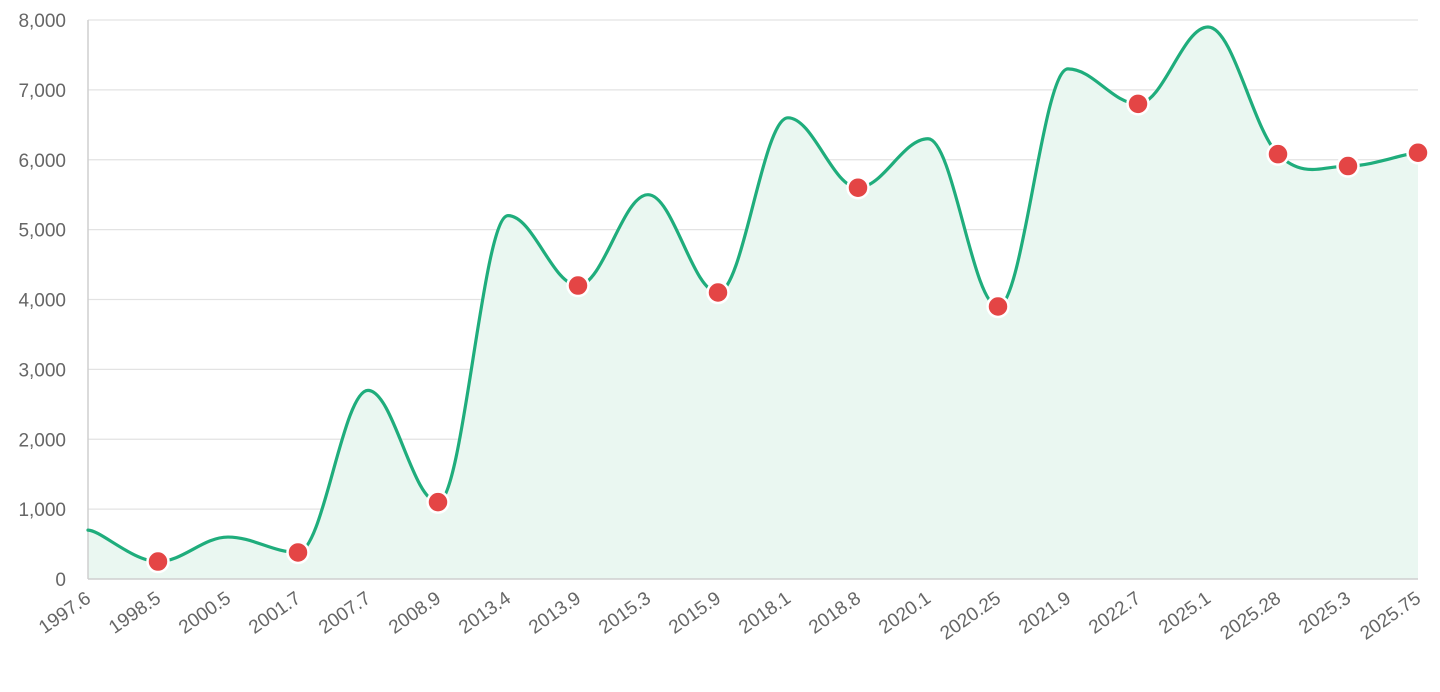 Image resolution: width=1440 pixels, height=692 pixels. I want to click on data-point-2025.3, so click(1348, 166).